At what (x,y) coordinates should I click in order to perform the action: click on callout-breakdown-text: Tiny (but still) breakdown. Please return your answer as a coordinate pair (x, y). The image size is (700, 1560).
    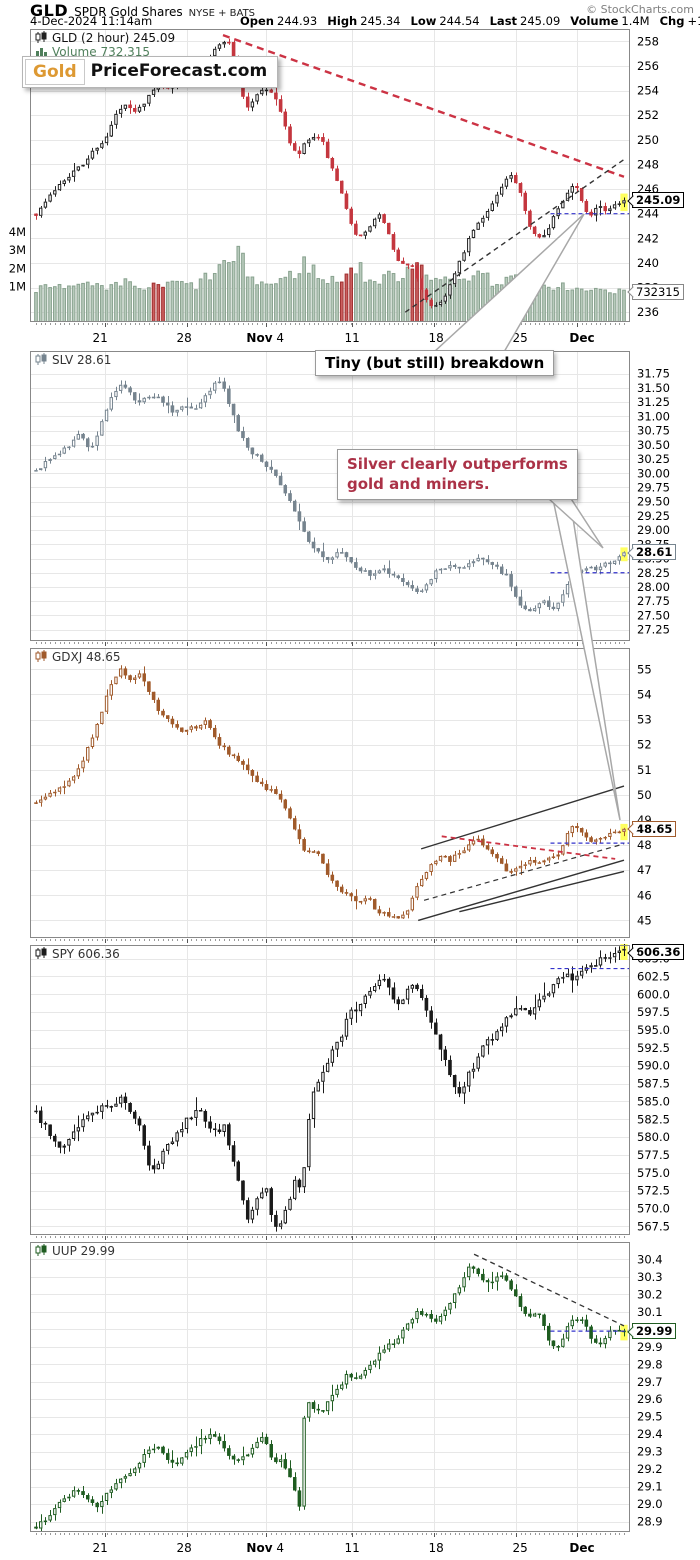
    Looking at the image, I should click on (435, 363).